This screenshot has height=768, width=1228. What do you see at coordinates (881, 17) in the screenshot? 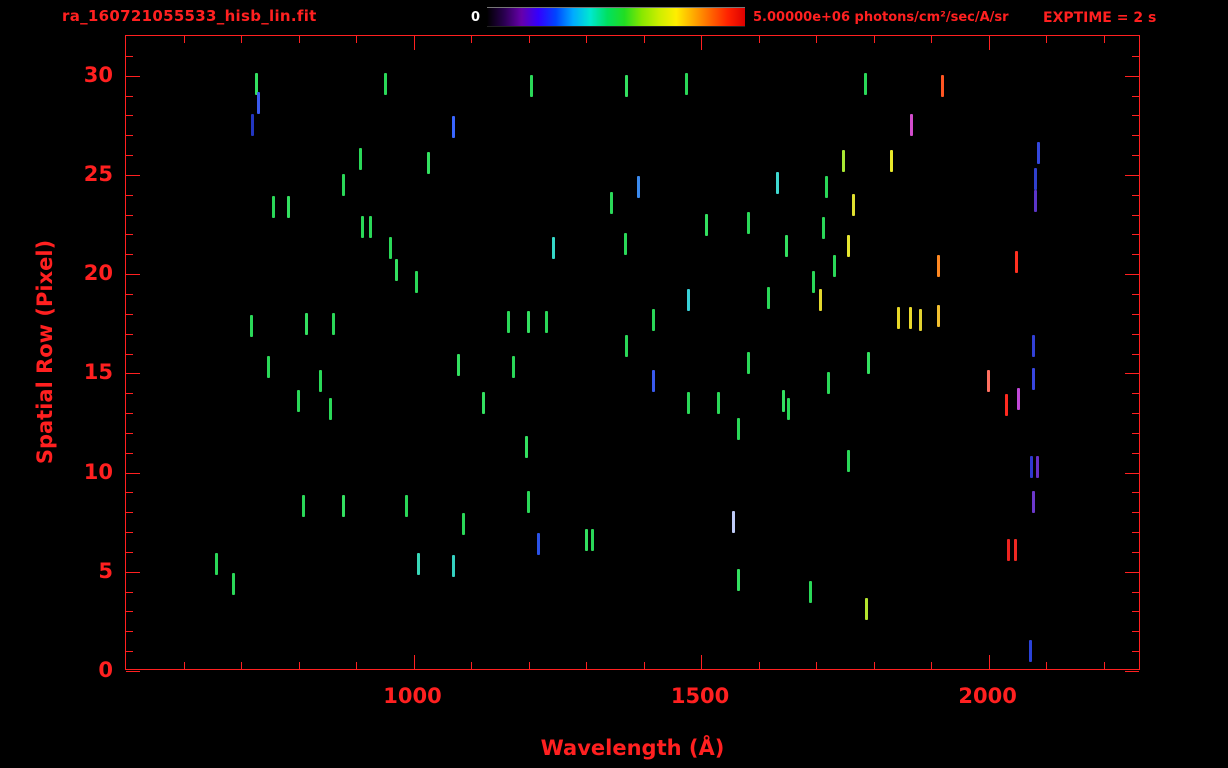
I see `colorbar-max-label: 5.00000e+06 photons/cm²/sec/A/sr` at bounding box center [881, 17].